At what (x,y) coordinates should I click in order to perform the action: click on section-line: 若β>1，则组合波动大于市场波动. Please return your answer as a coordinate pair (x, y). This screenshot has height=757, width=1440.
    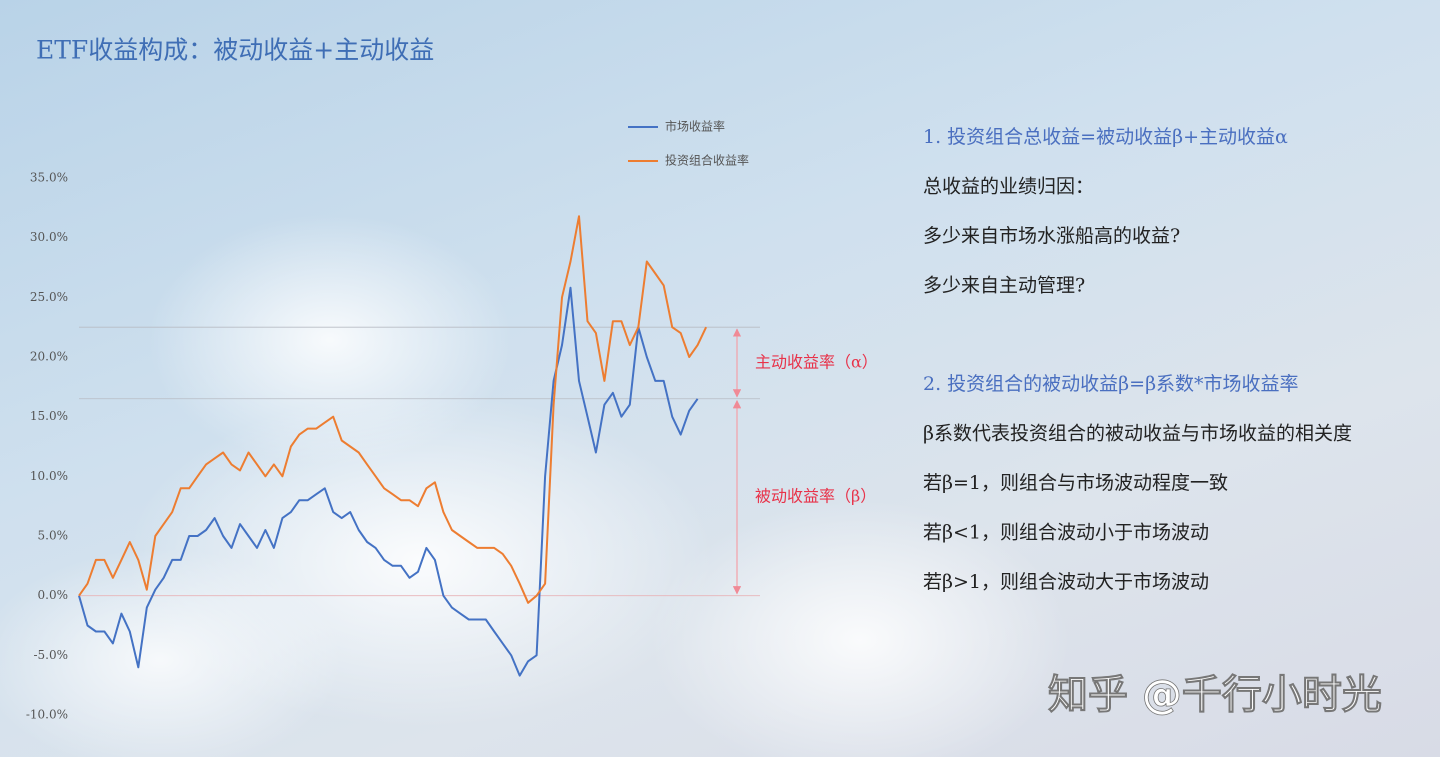
    Looking at the image, I should click on (1066, 582).